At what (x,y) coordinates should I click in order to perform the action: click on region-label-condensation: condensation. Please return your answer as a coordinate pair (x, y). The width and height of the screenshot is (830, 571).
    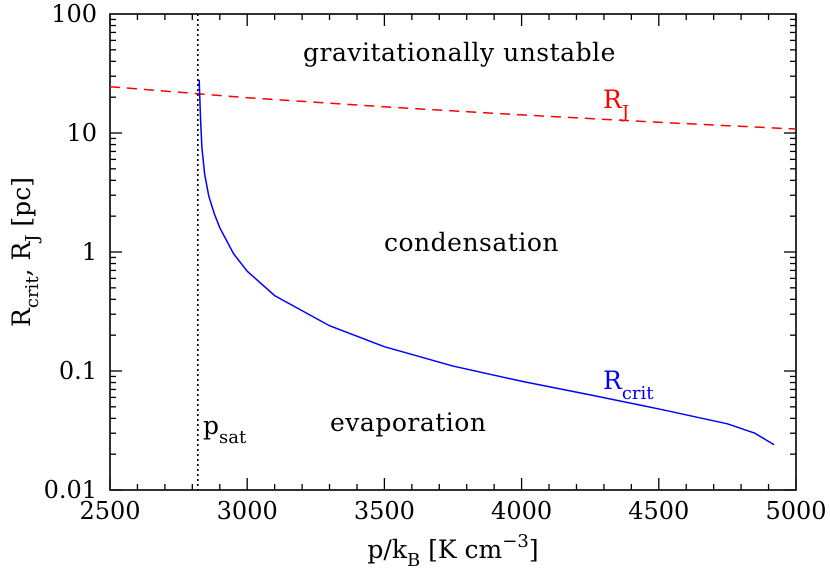
    Looking at the image, I should click on (471, 242).